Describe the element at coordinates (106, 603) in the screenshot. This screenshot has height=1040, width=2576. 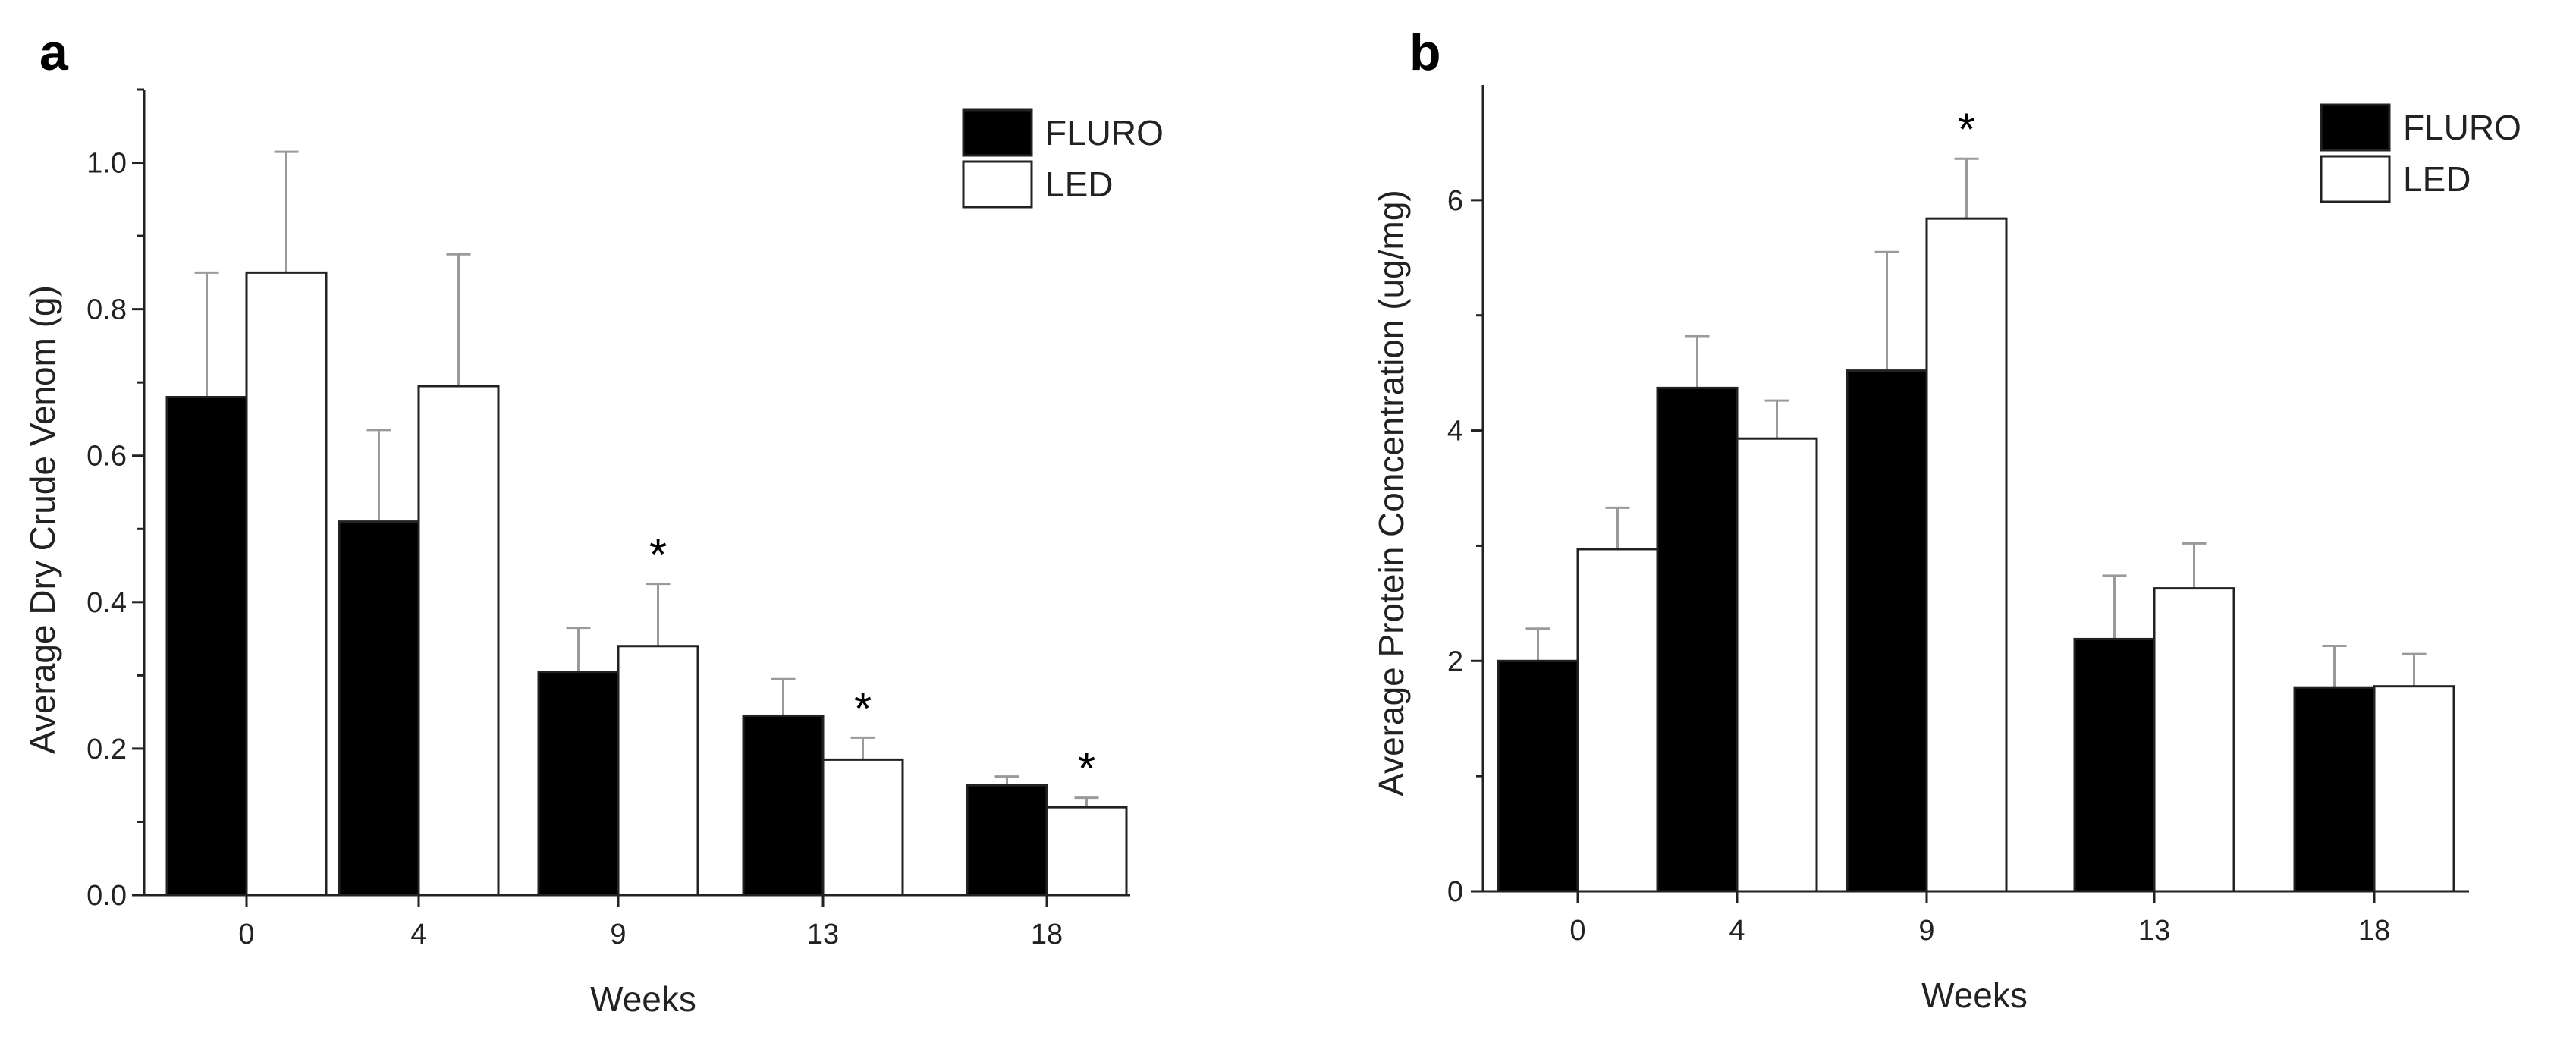
I see `y-tick-label: 0.4` at that location.